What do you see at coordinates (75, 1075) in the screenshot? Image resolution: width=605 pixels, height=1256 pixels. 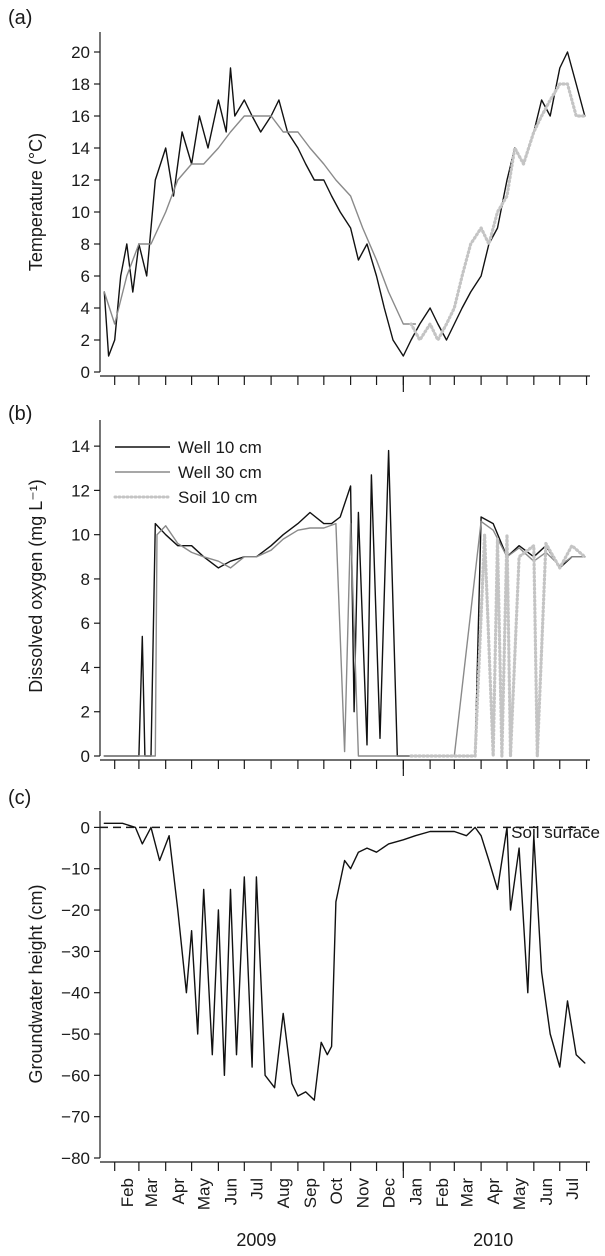 I see `y-tick-label: −60` at bounding box center [75, 1075].